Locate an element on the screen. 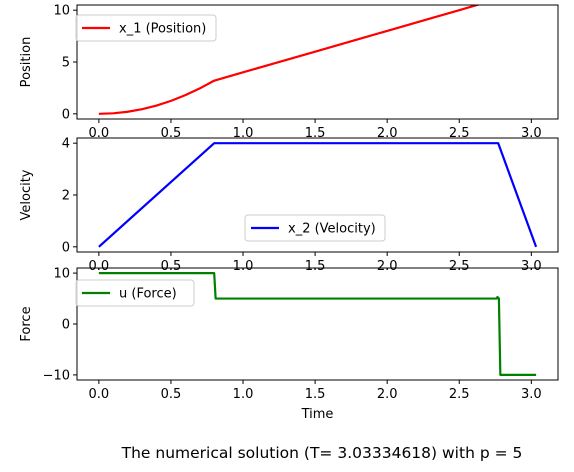 The height and width of the screenshot is (472, 574). y-tick-label: 4 is located at coordinates (66, 144).